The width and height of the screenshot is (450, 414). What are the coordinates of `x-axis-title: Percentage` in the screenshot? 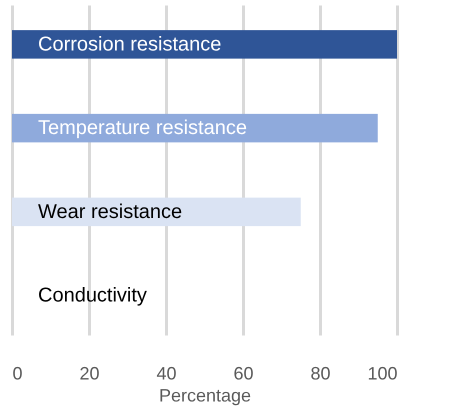 It's located at (205, 396).